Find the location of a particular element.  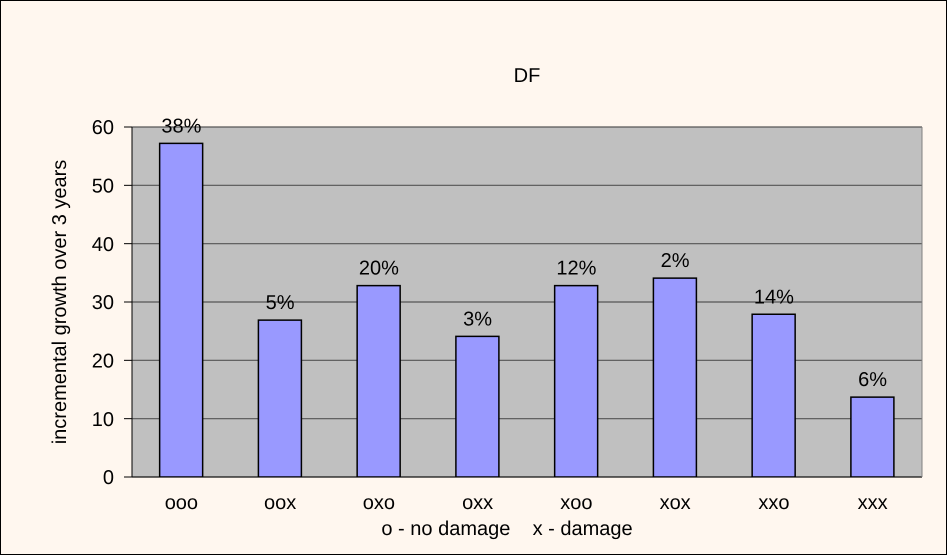

annotation: 2% is located at coordinates (675, 261).